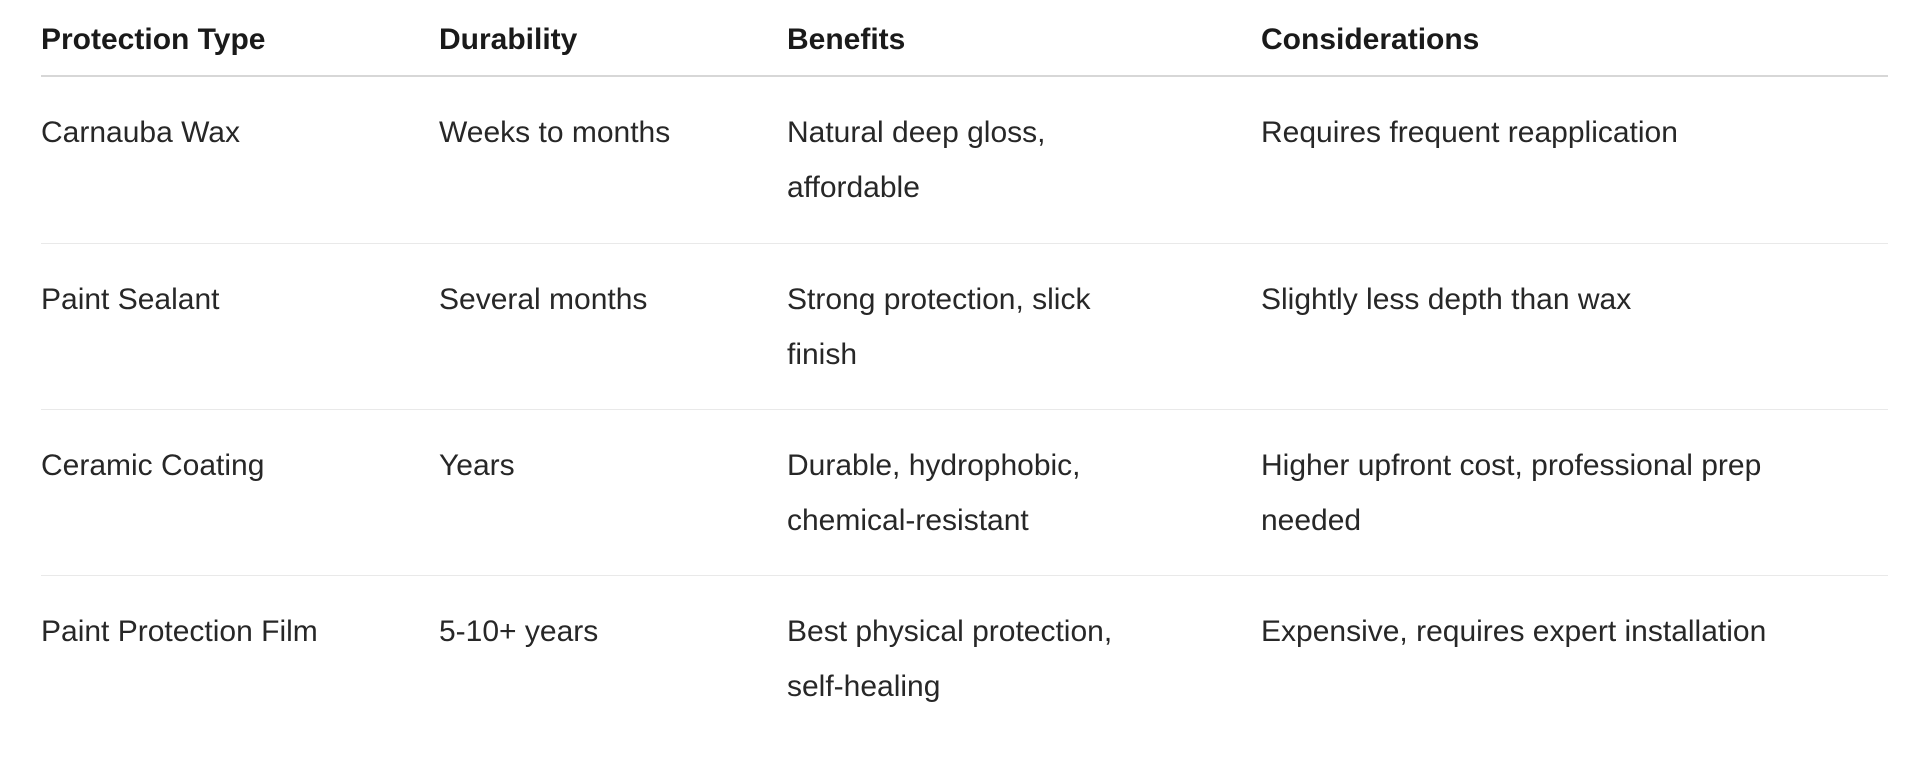 The width and height of the screenshot is (1920, 761). I want to click on cell-considerations: Expensive, requires expert installation, so click(1514, 631).